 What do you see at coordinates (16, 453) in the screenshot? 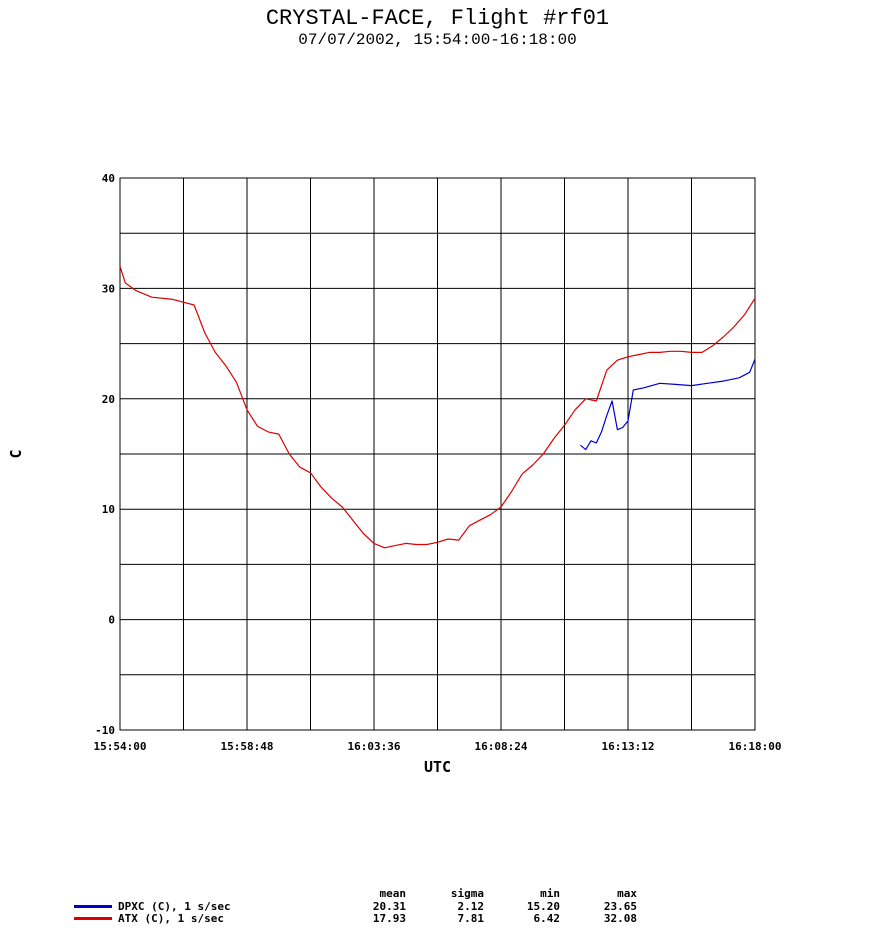
I see `y-axis-label: C` at bounding box center [16, 453].